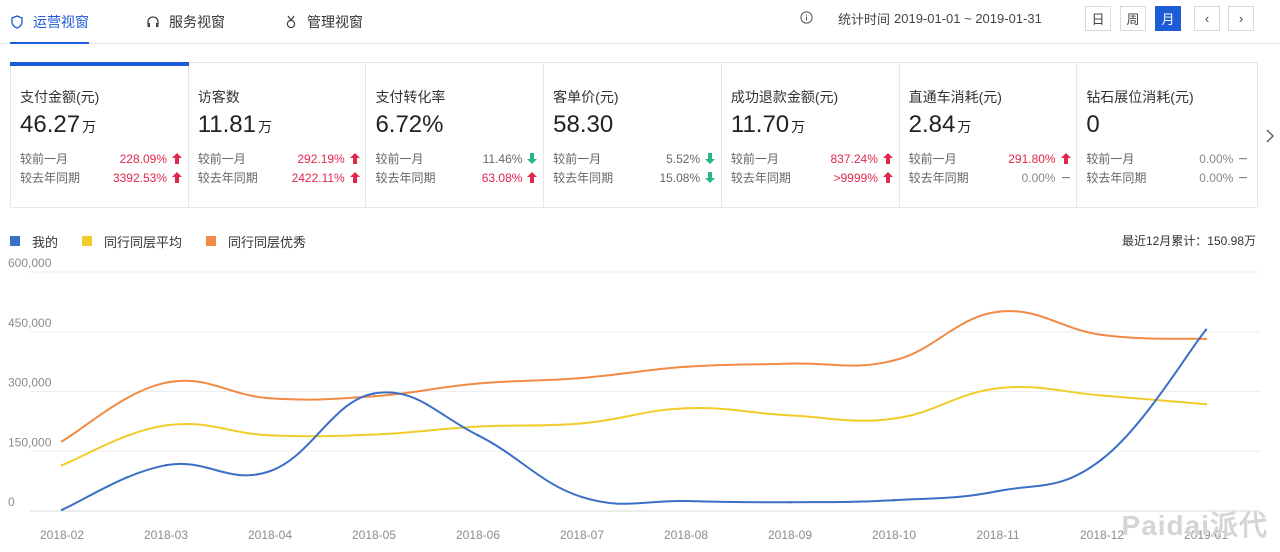 The height and width of the screenshot is (552, 1280). I want to click on tab-operations: 运营视窗, so click(49, 22).